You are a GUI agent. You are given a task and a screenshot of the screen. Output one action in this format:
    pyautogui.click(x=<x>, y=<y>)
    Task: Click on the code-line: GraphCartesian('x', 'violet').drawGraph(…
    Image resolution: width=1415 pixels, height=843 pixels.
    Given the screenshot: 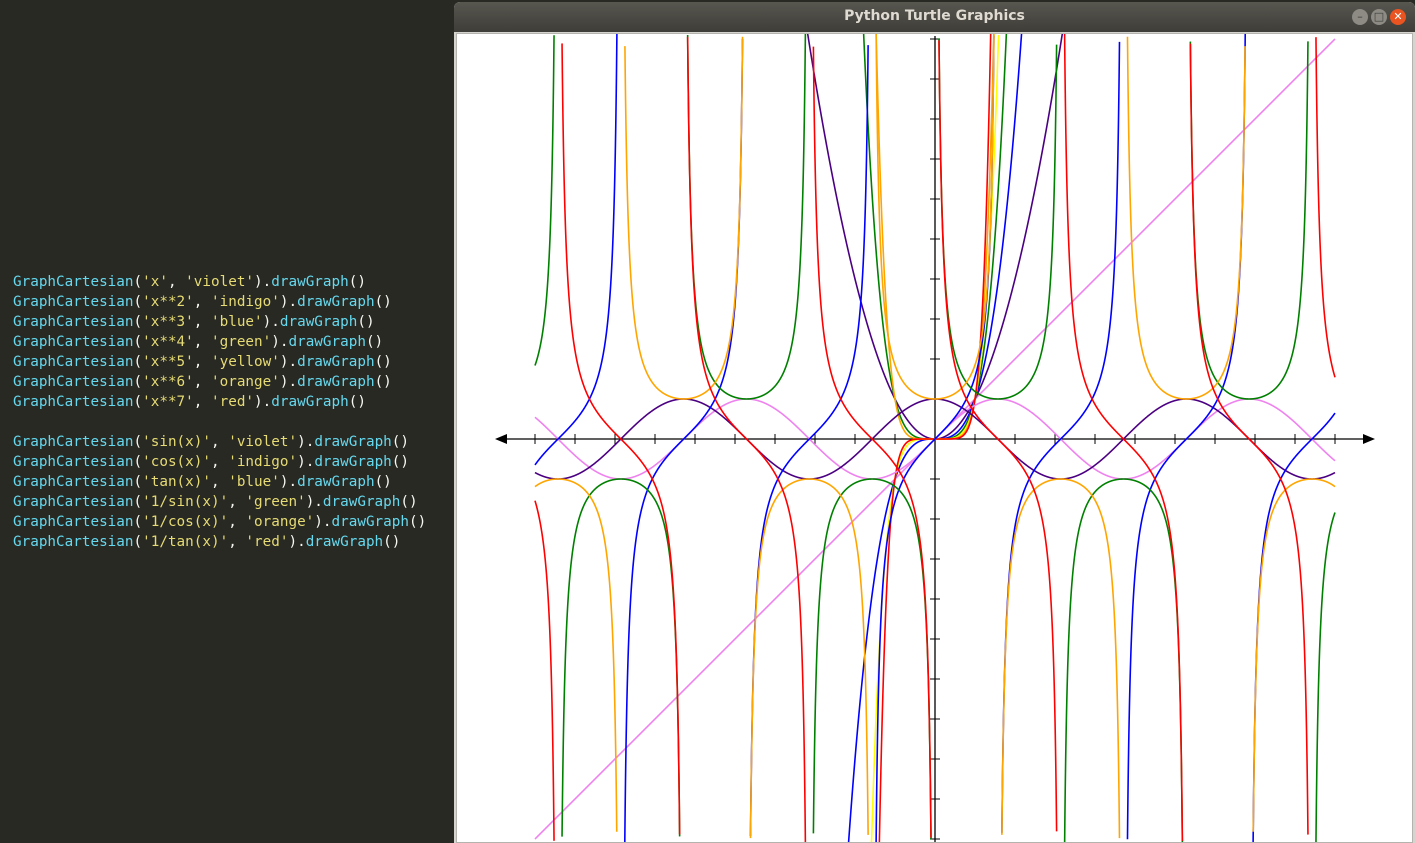 What is the action you would take?
    pyautogui.click(x=189, y=282)
    